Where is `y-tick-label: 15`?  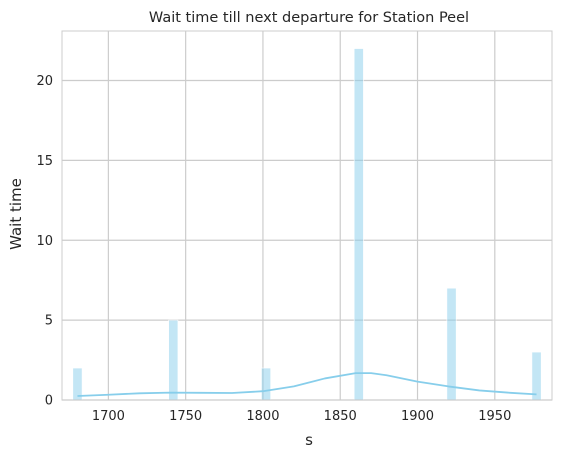
y-tick-label: 15 is located at coordinates (44, 161).